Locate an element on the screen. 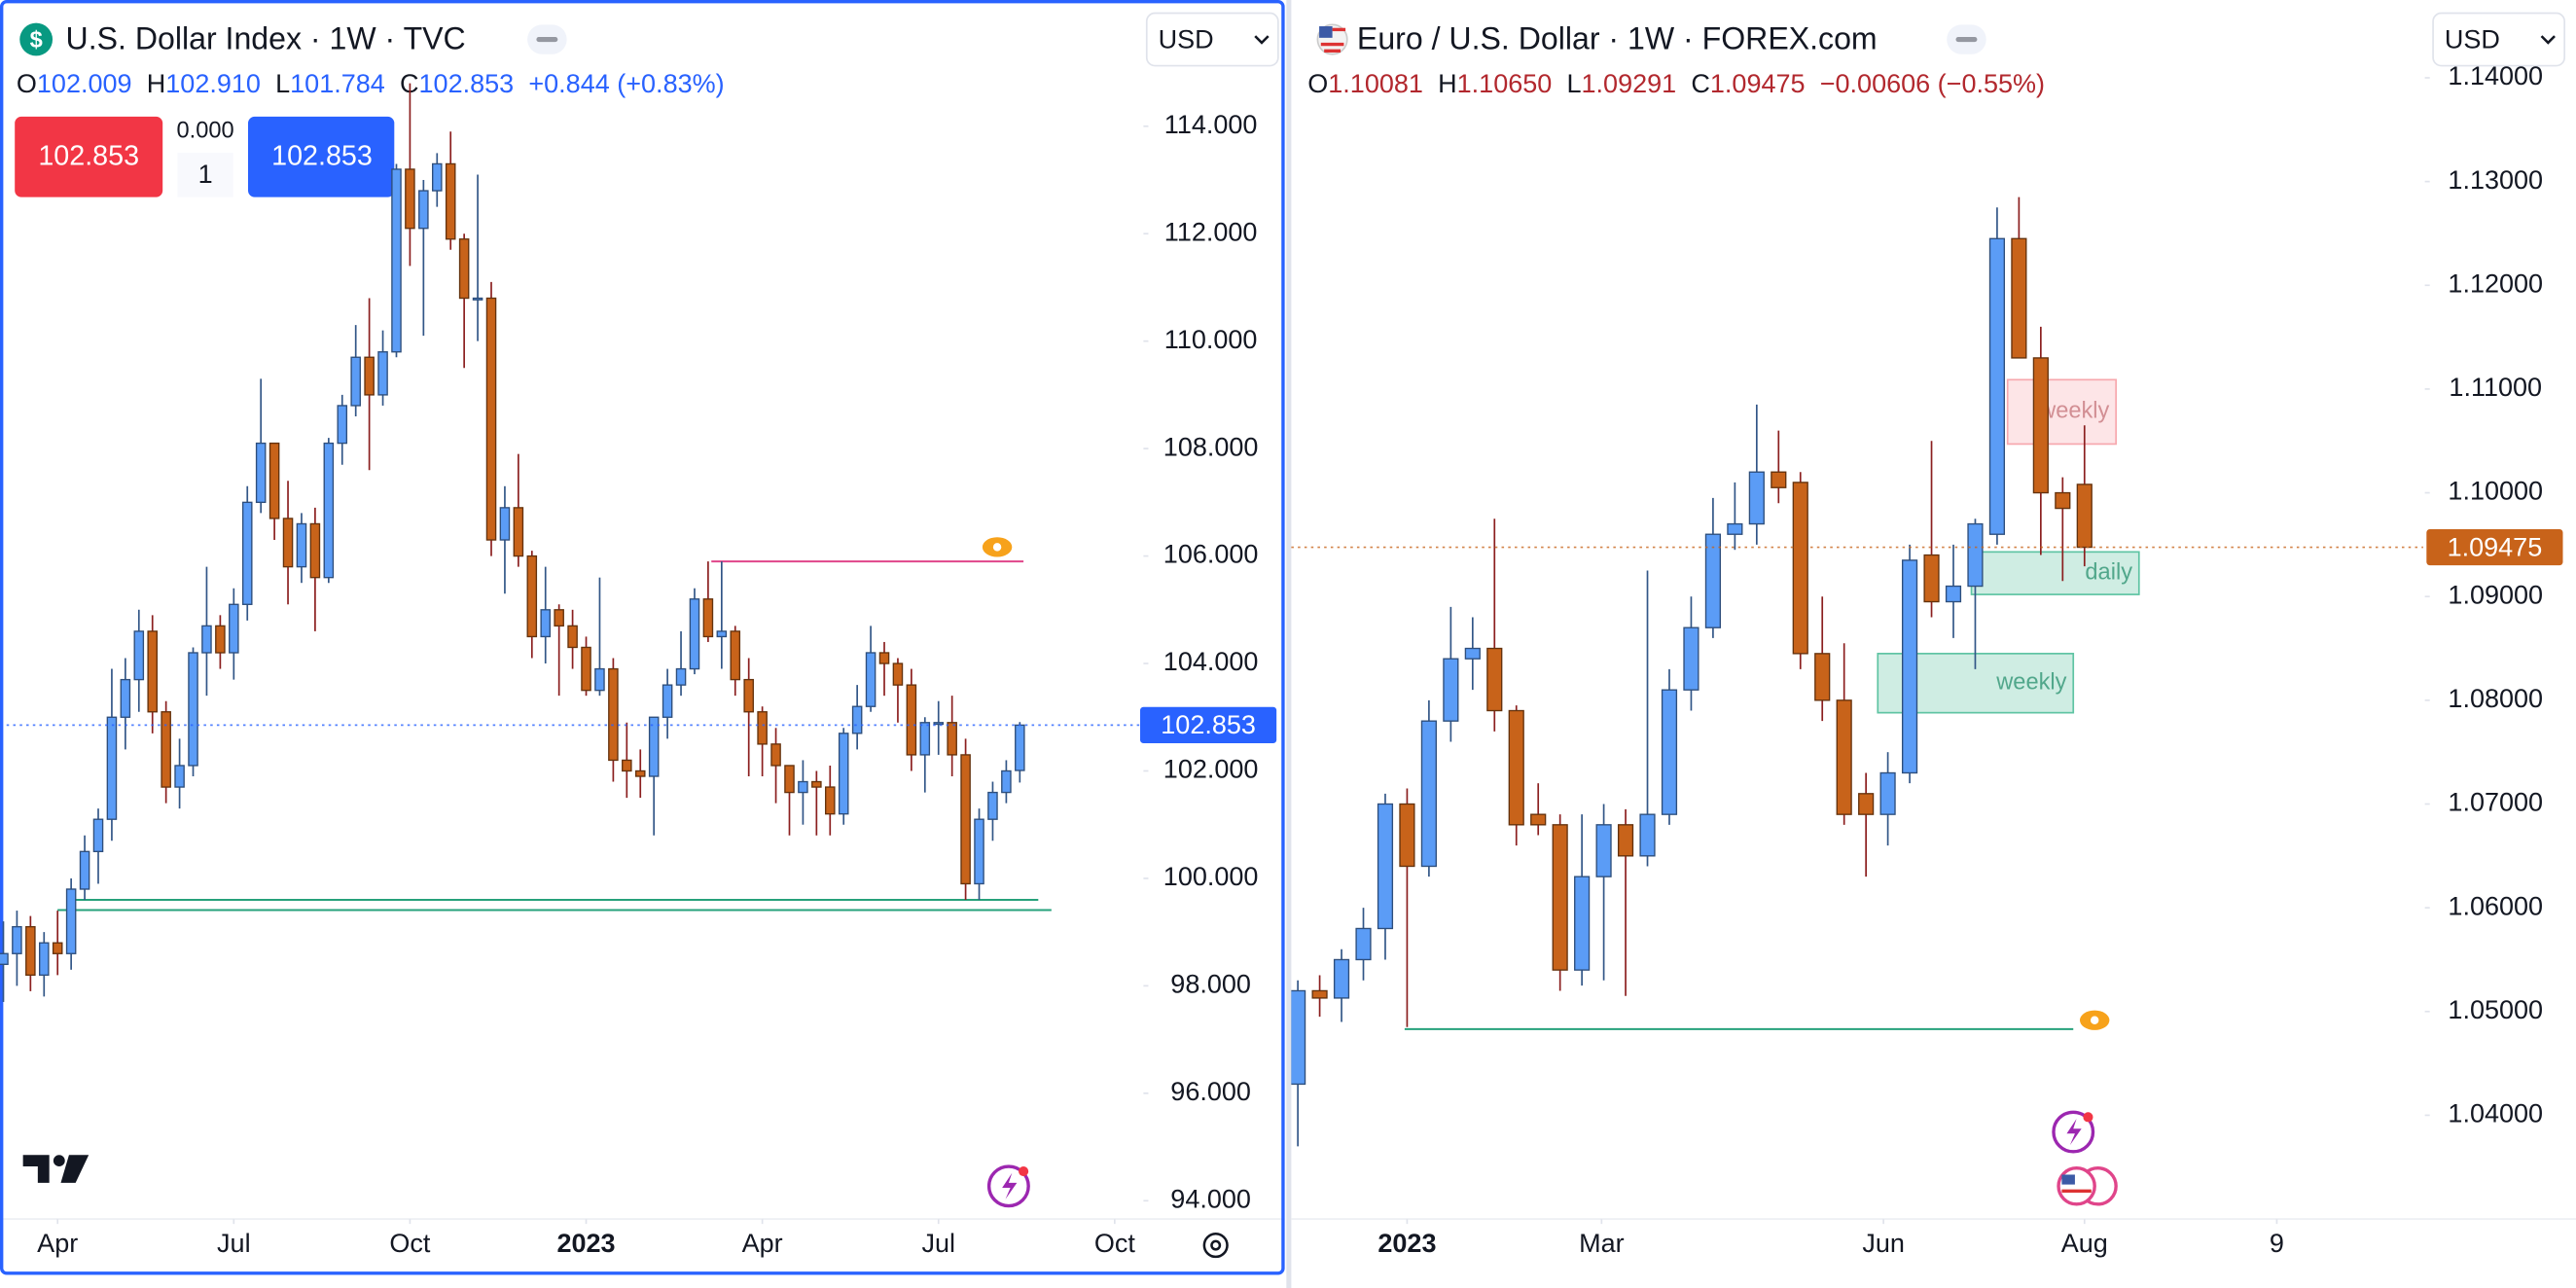  ohlc-change: −0.00606 (−0.55%) is located at coordinates (1932, 83).